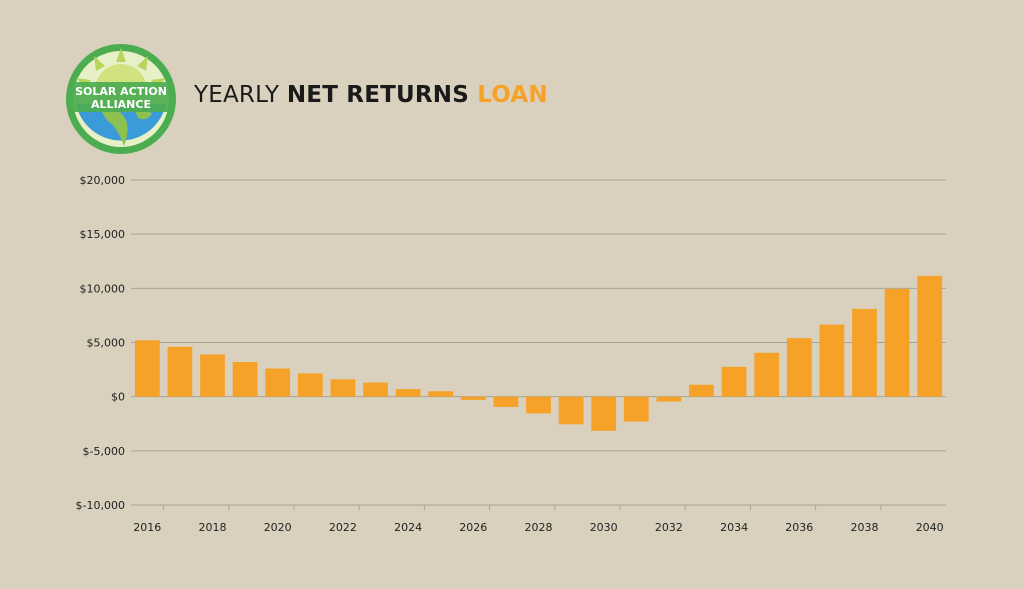  Describe the element at coordinates (100, 505) in the screenshot. I see `y-tick-label: $-10,000` at that location.